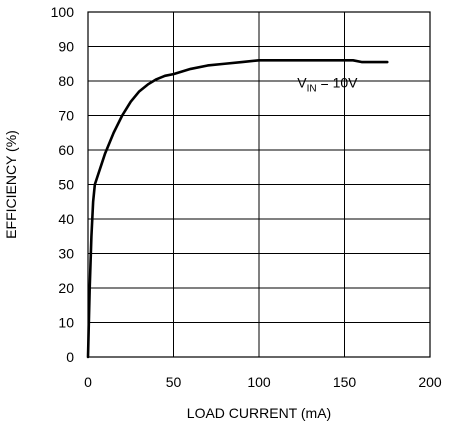  I want to click on y-tick-label: 40, so click(66, 219).